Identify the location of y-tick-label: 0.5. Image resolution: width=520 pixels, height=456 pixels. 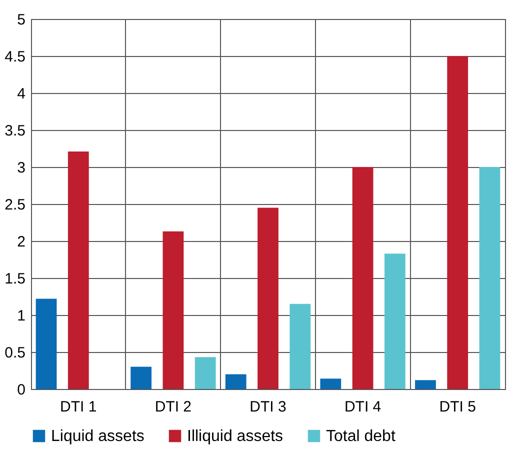
(15, 353).